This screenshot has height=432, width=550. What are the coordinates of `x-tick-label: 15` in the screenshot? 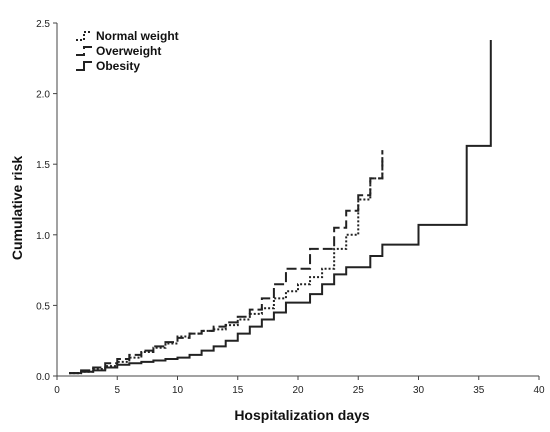 It's located at (238, 390).